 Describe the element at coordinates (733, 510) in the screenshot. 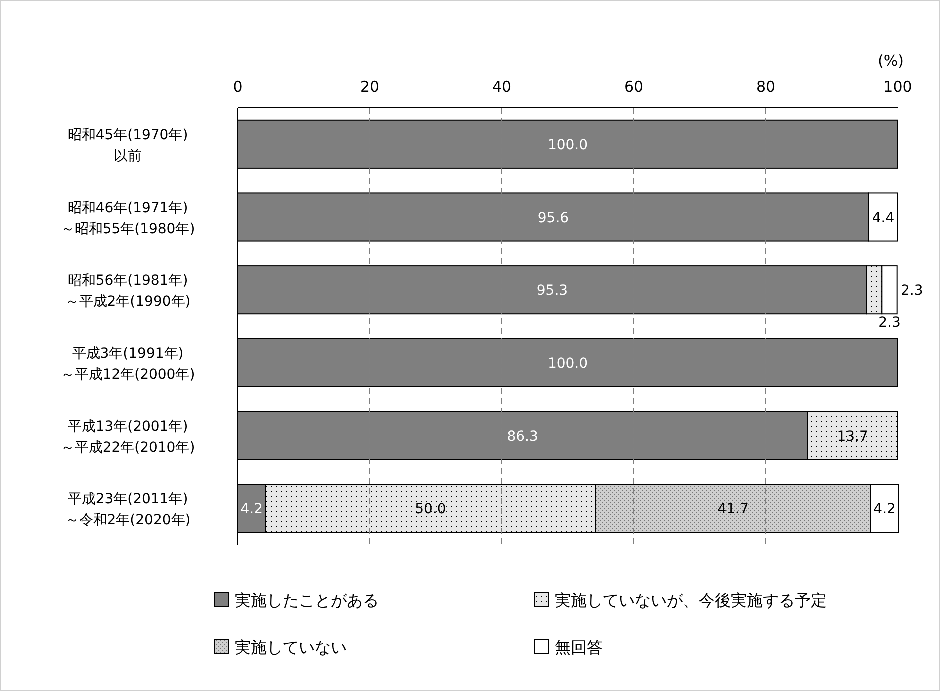

I see `data-label: 41.7` at that location.